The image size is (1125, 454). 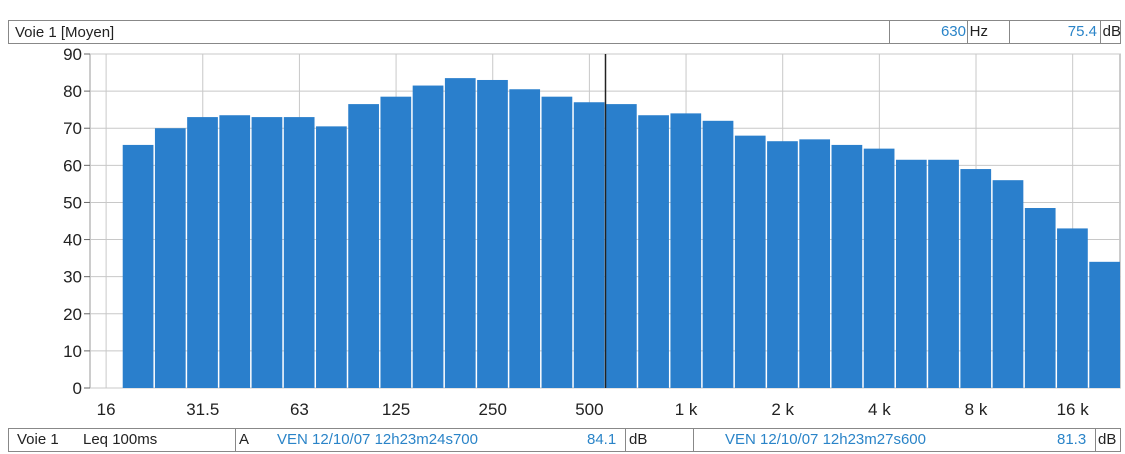 What do you see at coordinates (77, 388) in the screenshot?
I see `y-tick-label: 0` at bounding box center [77, 388].